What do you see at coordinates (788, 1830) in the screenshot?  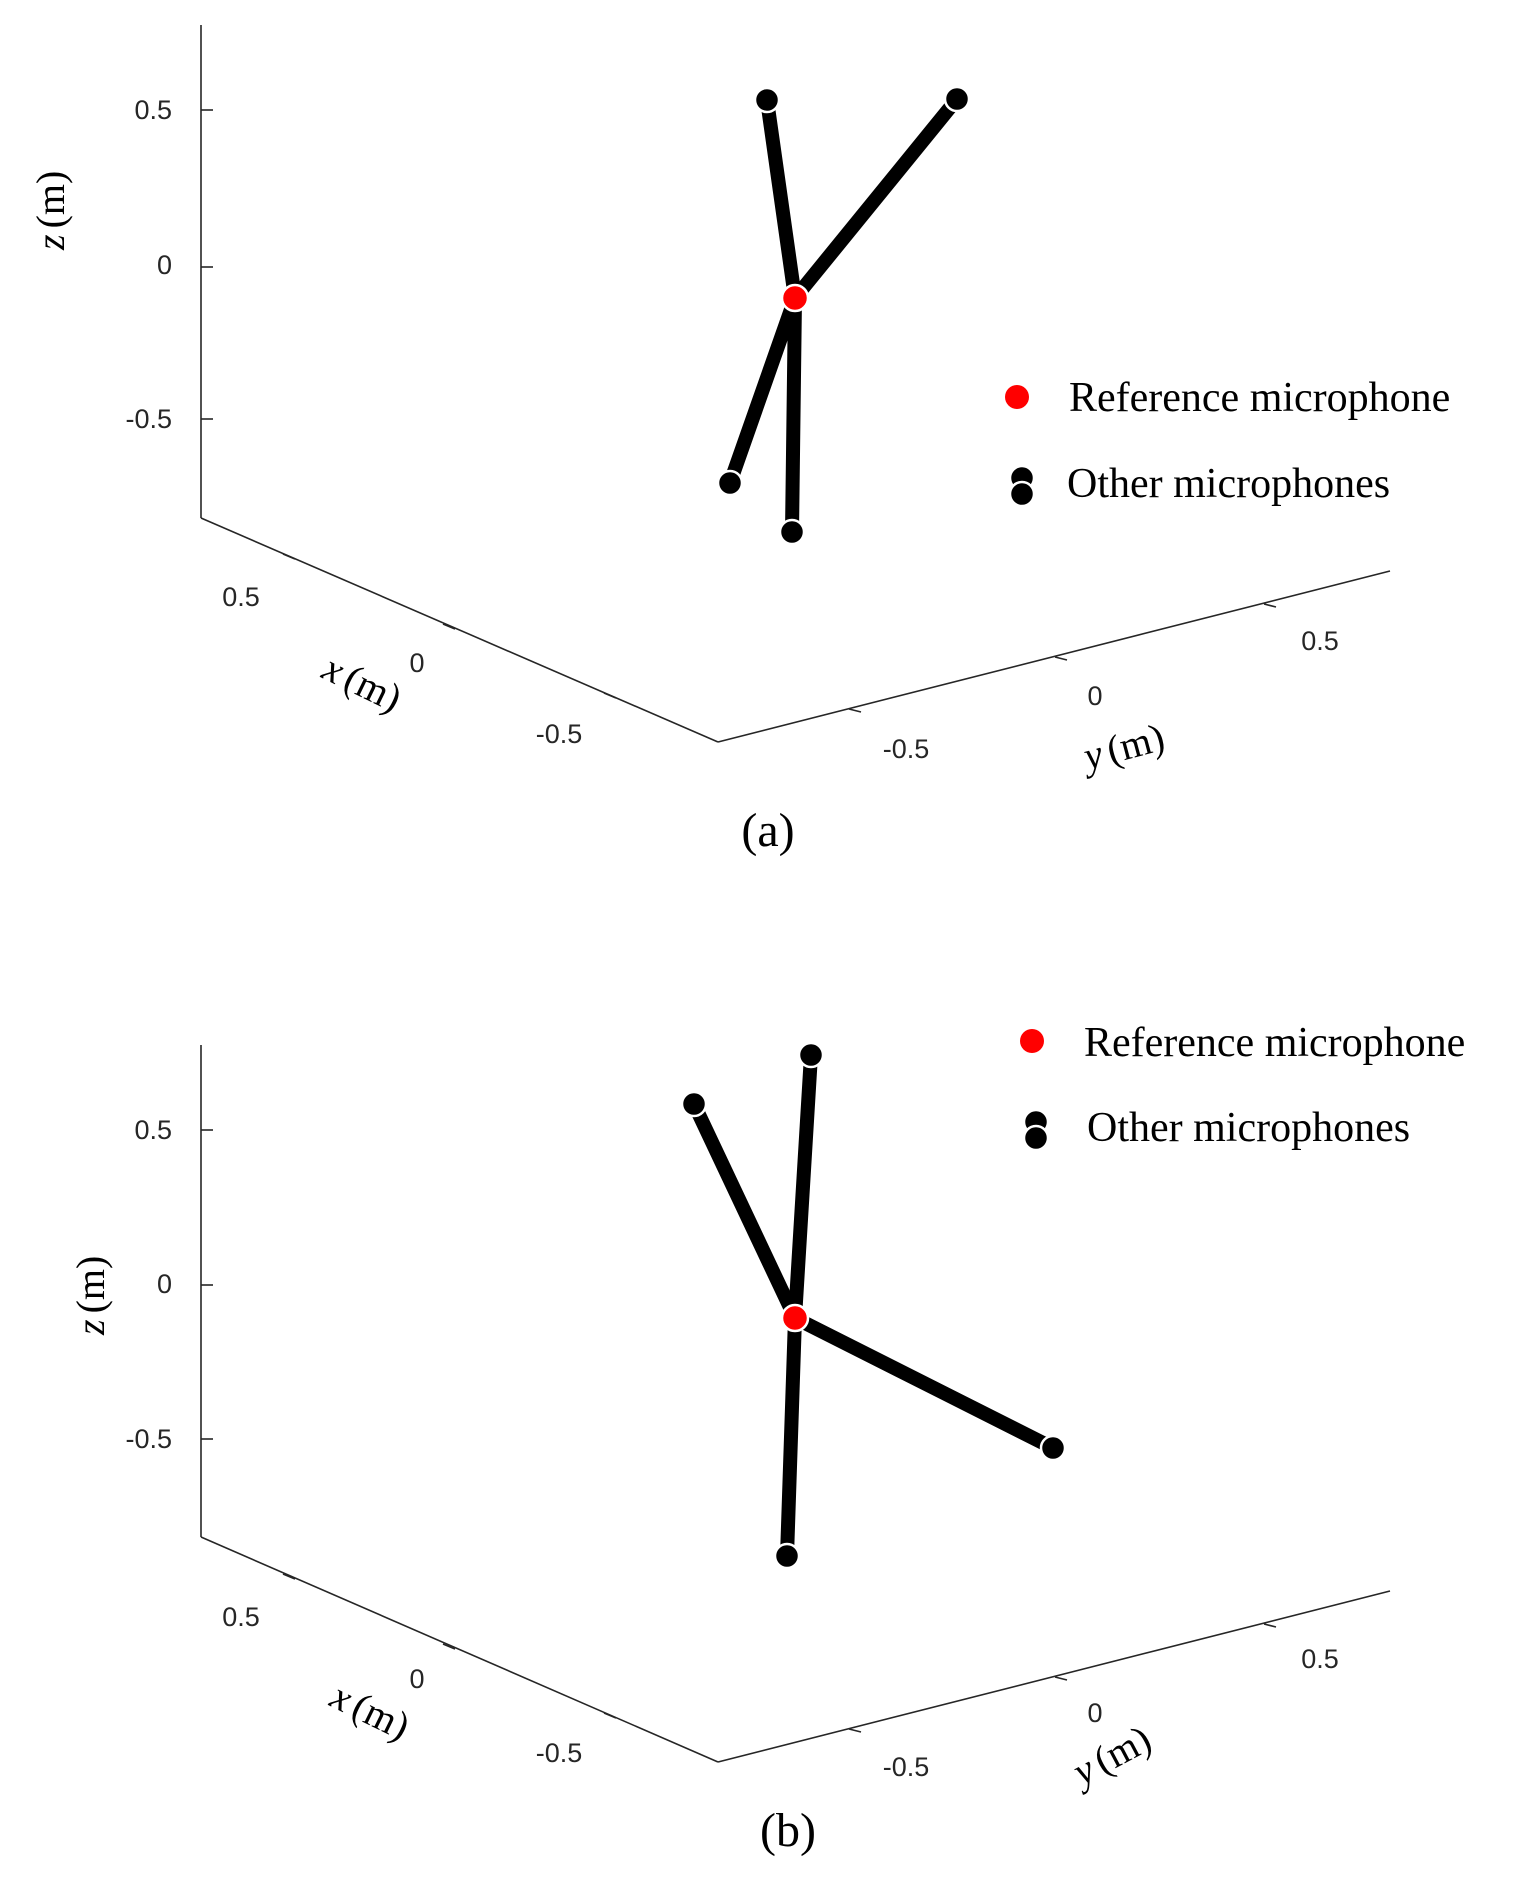 I see `panel-label-b: (b)` at bounding box center [788, 1830].